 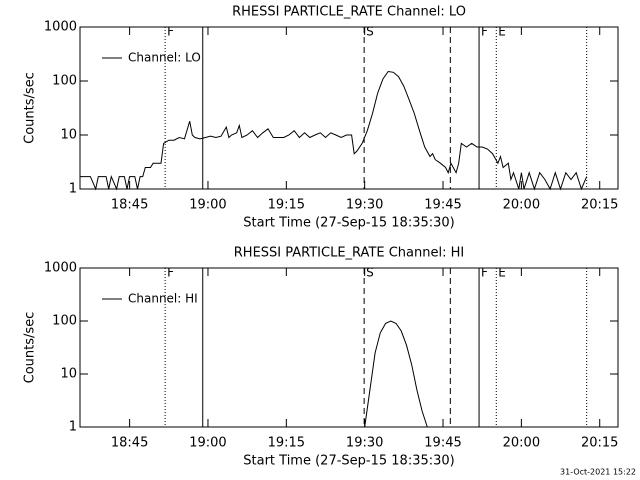 I want to click on legend-label: Channel: HI, so click(x=163, y=299).